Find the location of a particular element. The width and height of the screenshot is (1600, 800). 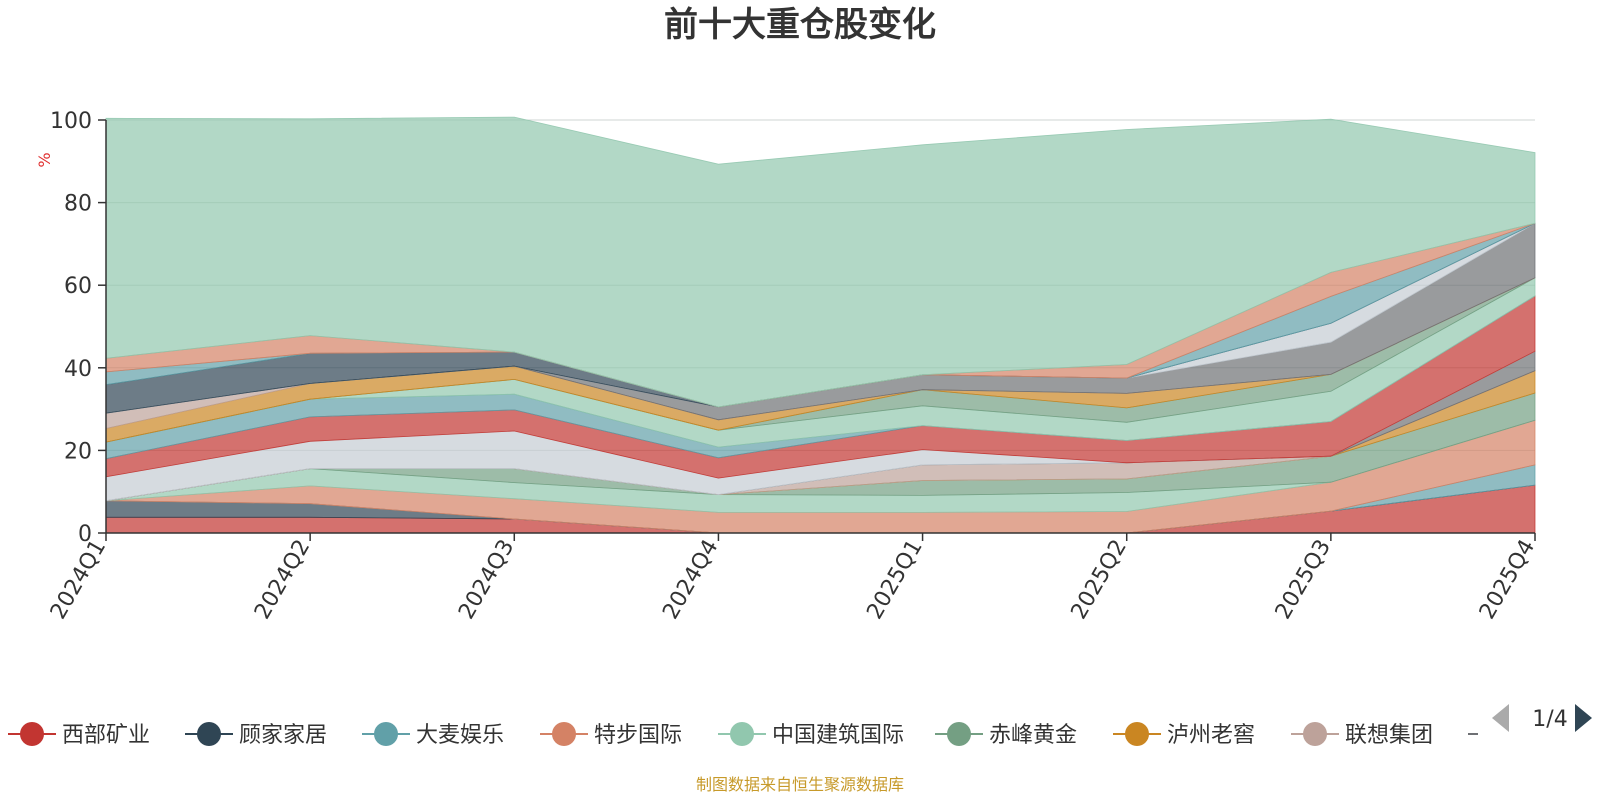

data-source-note: 制图数据来自恒生聚源数据库 is located at coordinates (800, 784).